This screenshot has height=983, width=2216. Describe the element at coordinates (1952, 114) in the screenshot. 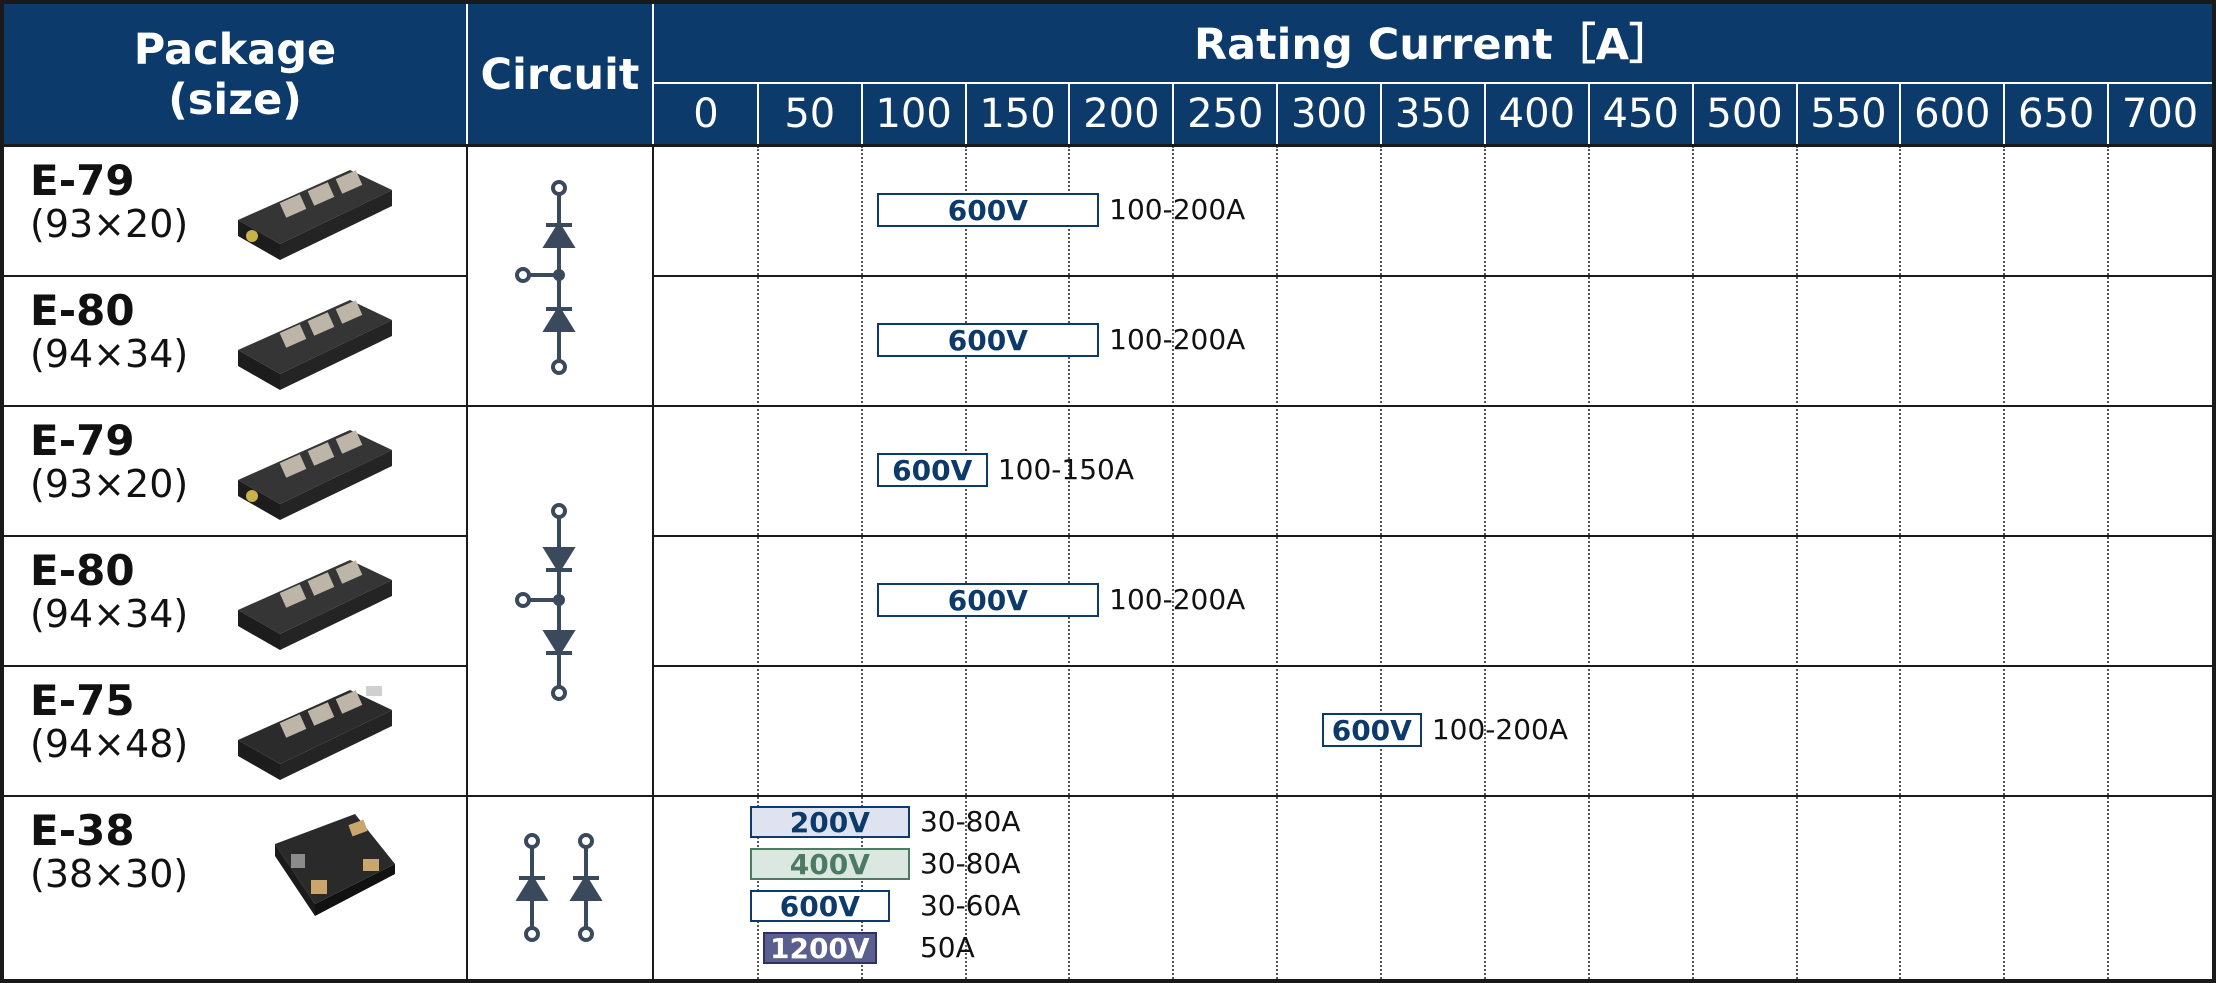

I see `tick-label: 600` at that location.